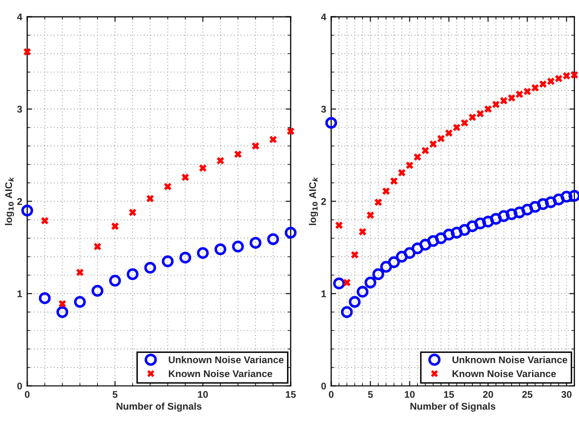 This screenshot has width=579, height=441. Describe the element at coordinates (566, 394) in the screenshot. I see `x-tick-label: 30` at that location.